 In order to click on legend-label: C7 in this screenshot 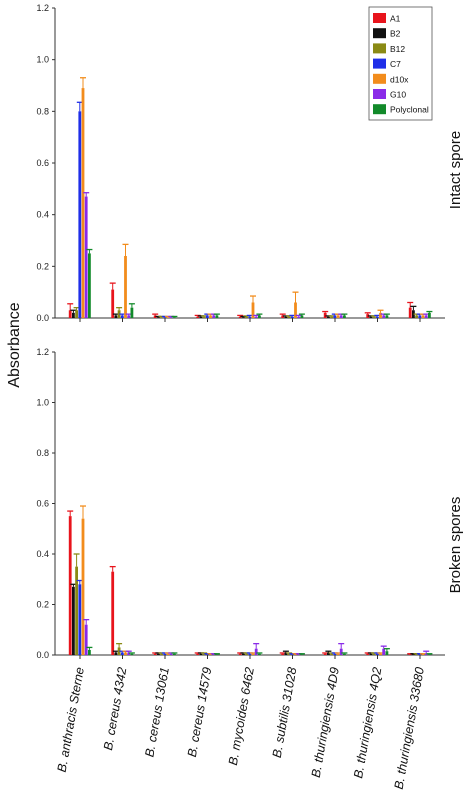, I will do `click(395, 64)`.